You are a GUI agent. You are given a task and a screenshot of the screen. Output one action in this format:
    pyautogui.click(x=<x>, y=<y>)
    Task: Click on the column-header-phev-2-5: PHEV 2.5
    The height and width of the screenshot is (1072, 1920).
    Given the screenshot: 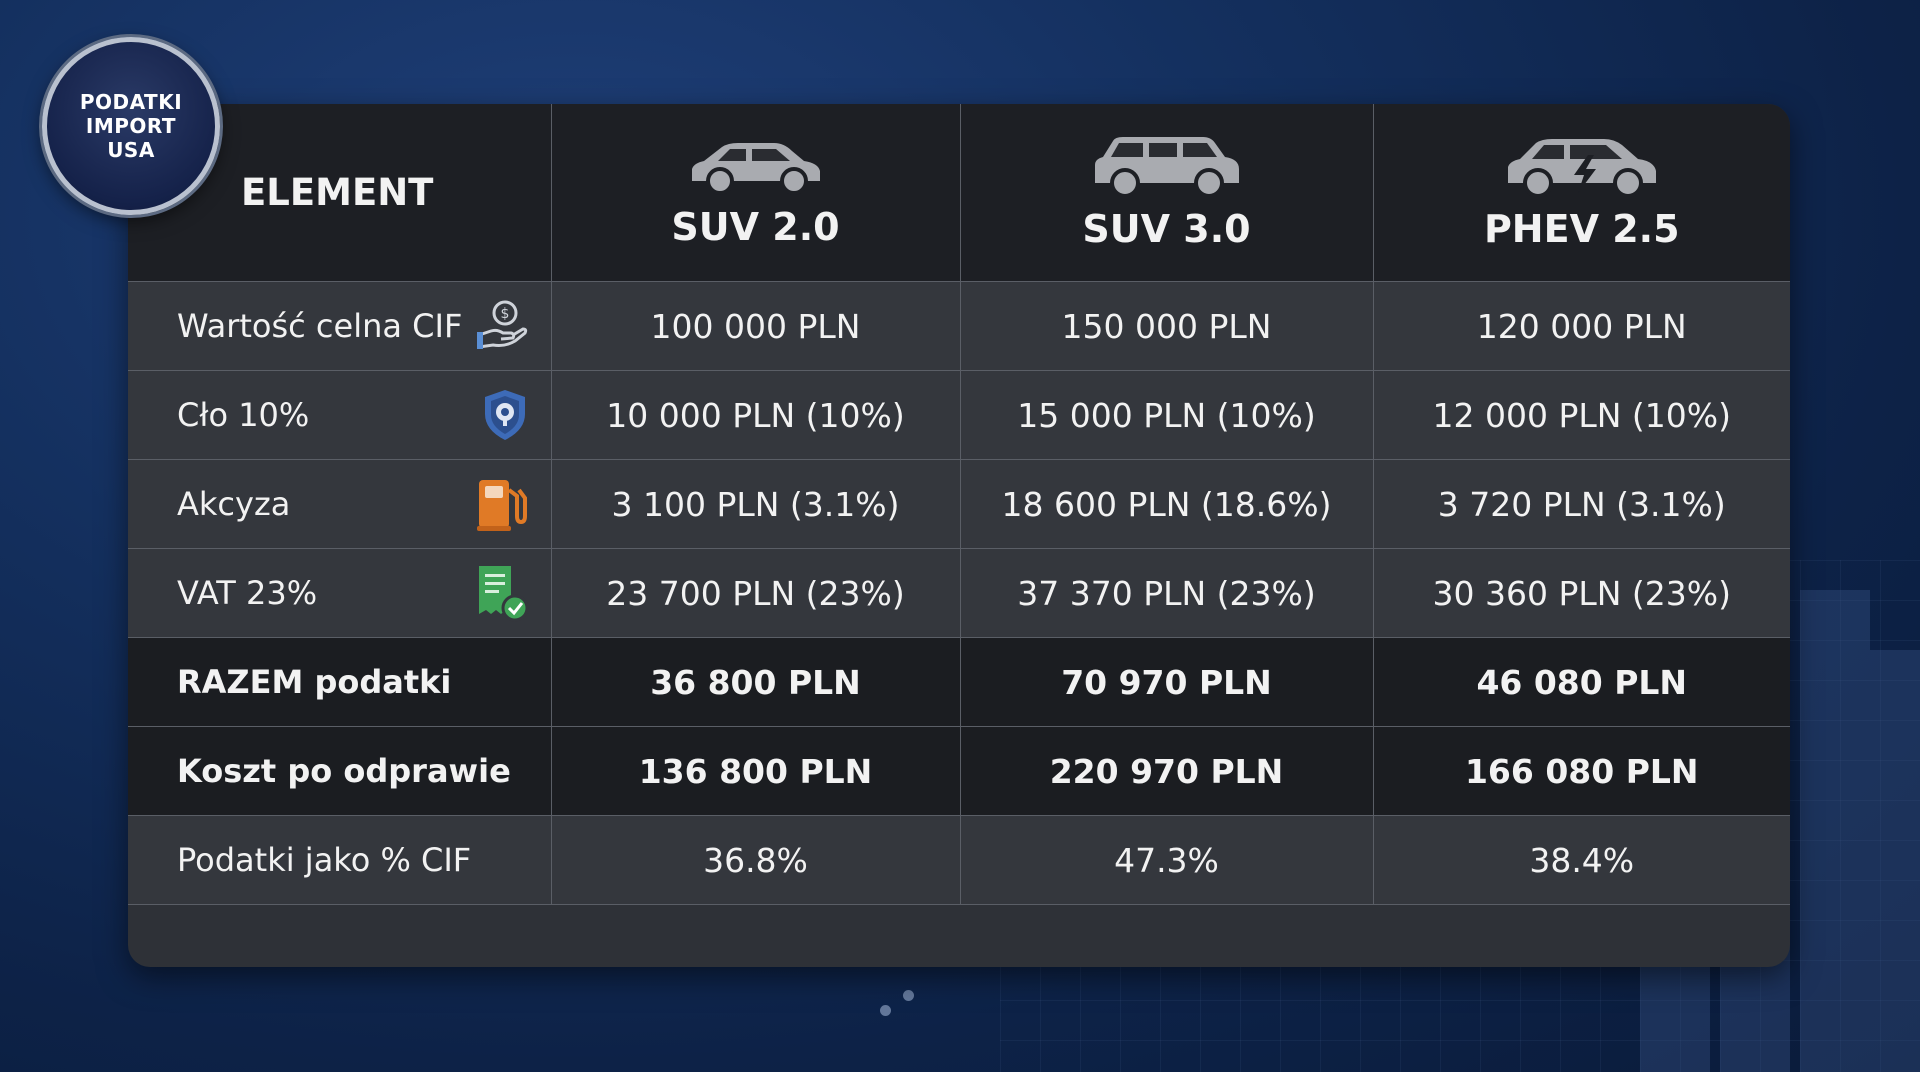 What is the action you would take?
    pyautogui.click(x=1581, y=193)
    